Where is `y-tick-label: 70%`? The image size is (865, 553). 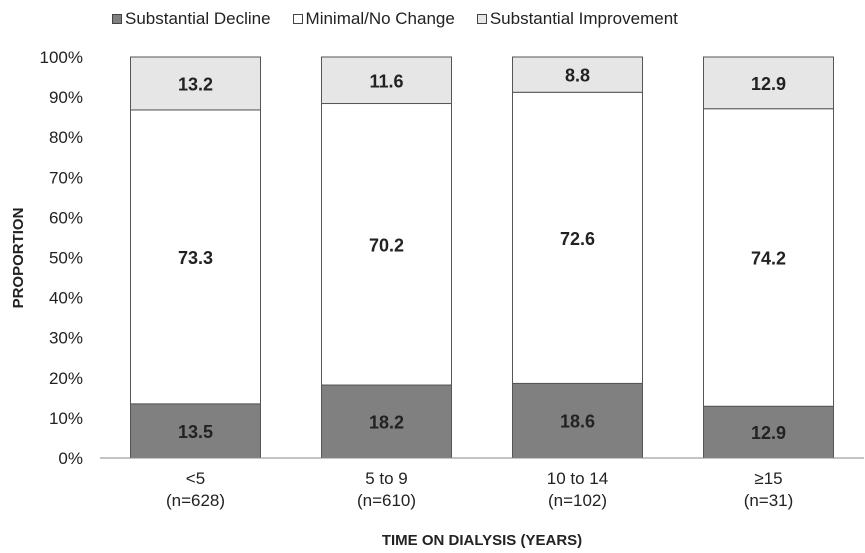
y-tick-label: 70% is located at coordinates (66, 177).